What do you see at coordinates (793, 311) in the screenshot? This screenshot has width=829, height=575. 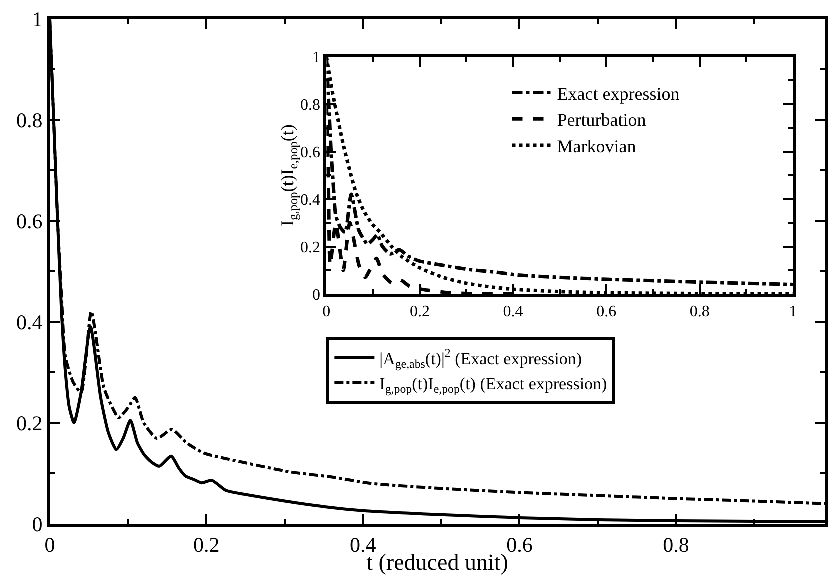 I see `x-tick-label: 1` at bounding box center [793, 311].